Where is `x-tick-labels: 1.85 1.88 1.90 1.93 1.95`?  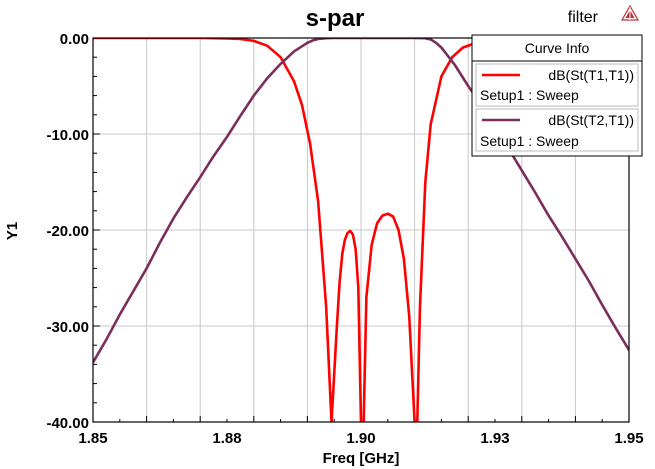
x-tick-labels: 1.85 1.88 1.90 1.93 1.95 is located at coordinates (360, 438).